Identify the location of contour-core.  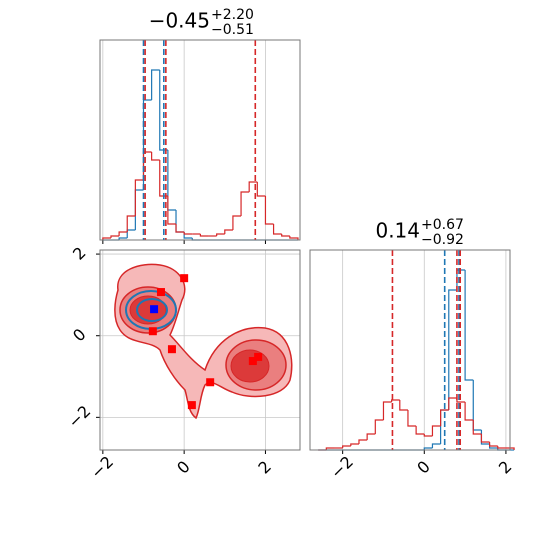
(250, 366).